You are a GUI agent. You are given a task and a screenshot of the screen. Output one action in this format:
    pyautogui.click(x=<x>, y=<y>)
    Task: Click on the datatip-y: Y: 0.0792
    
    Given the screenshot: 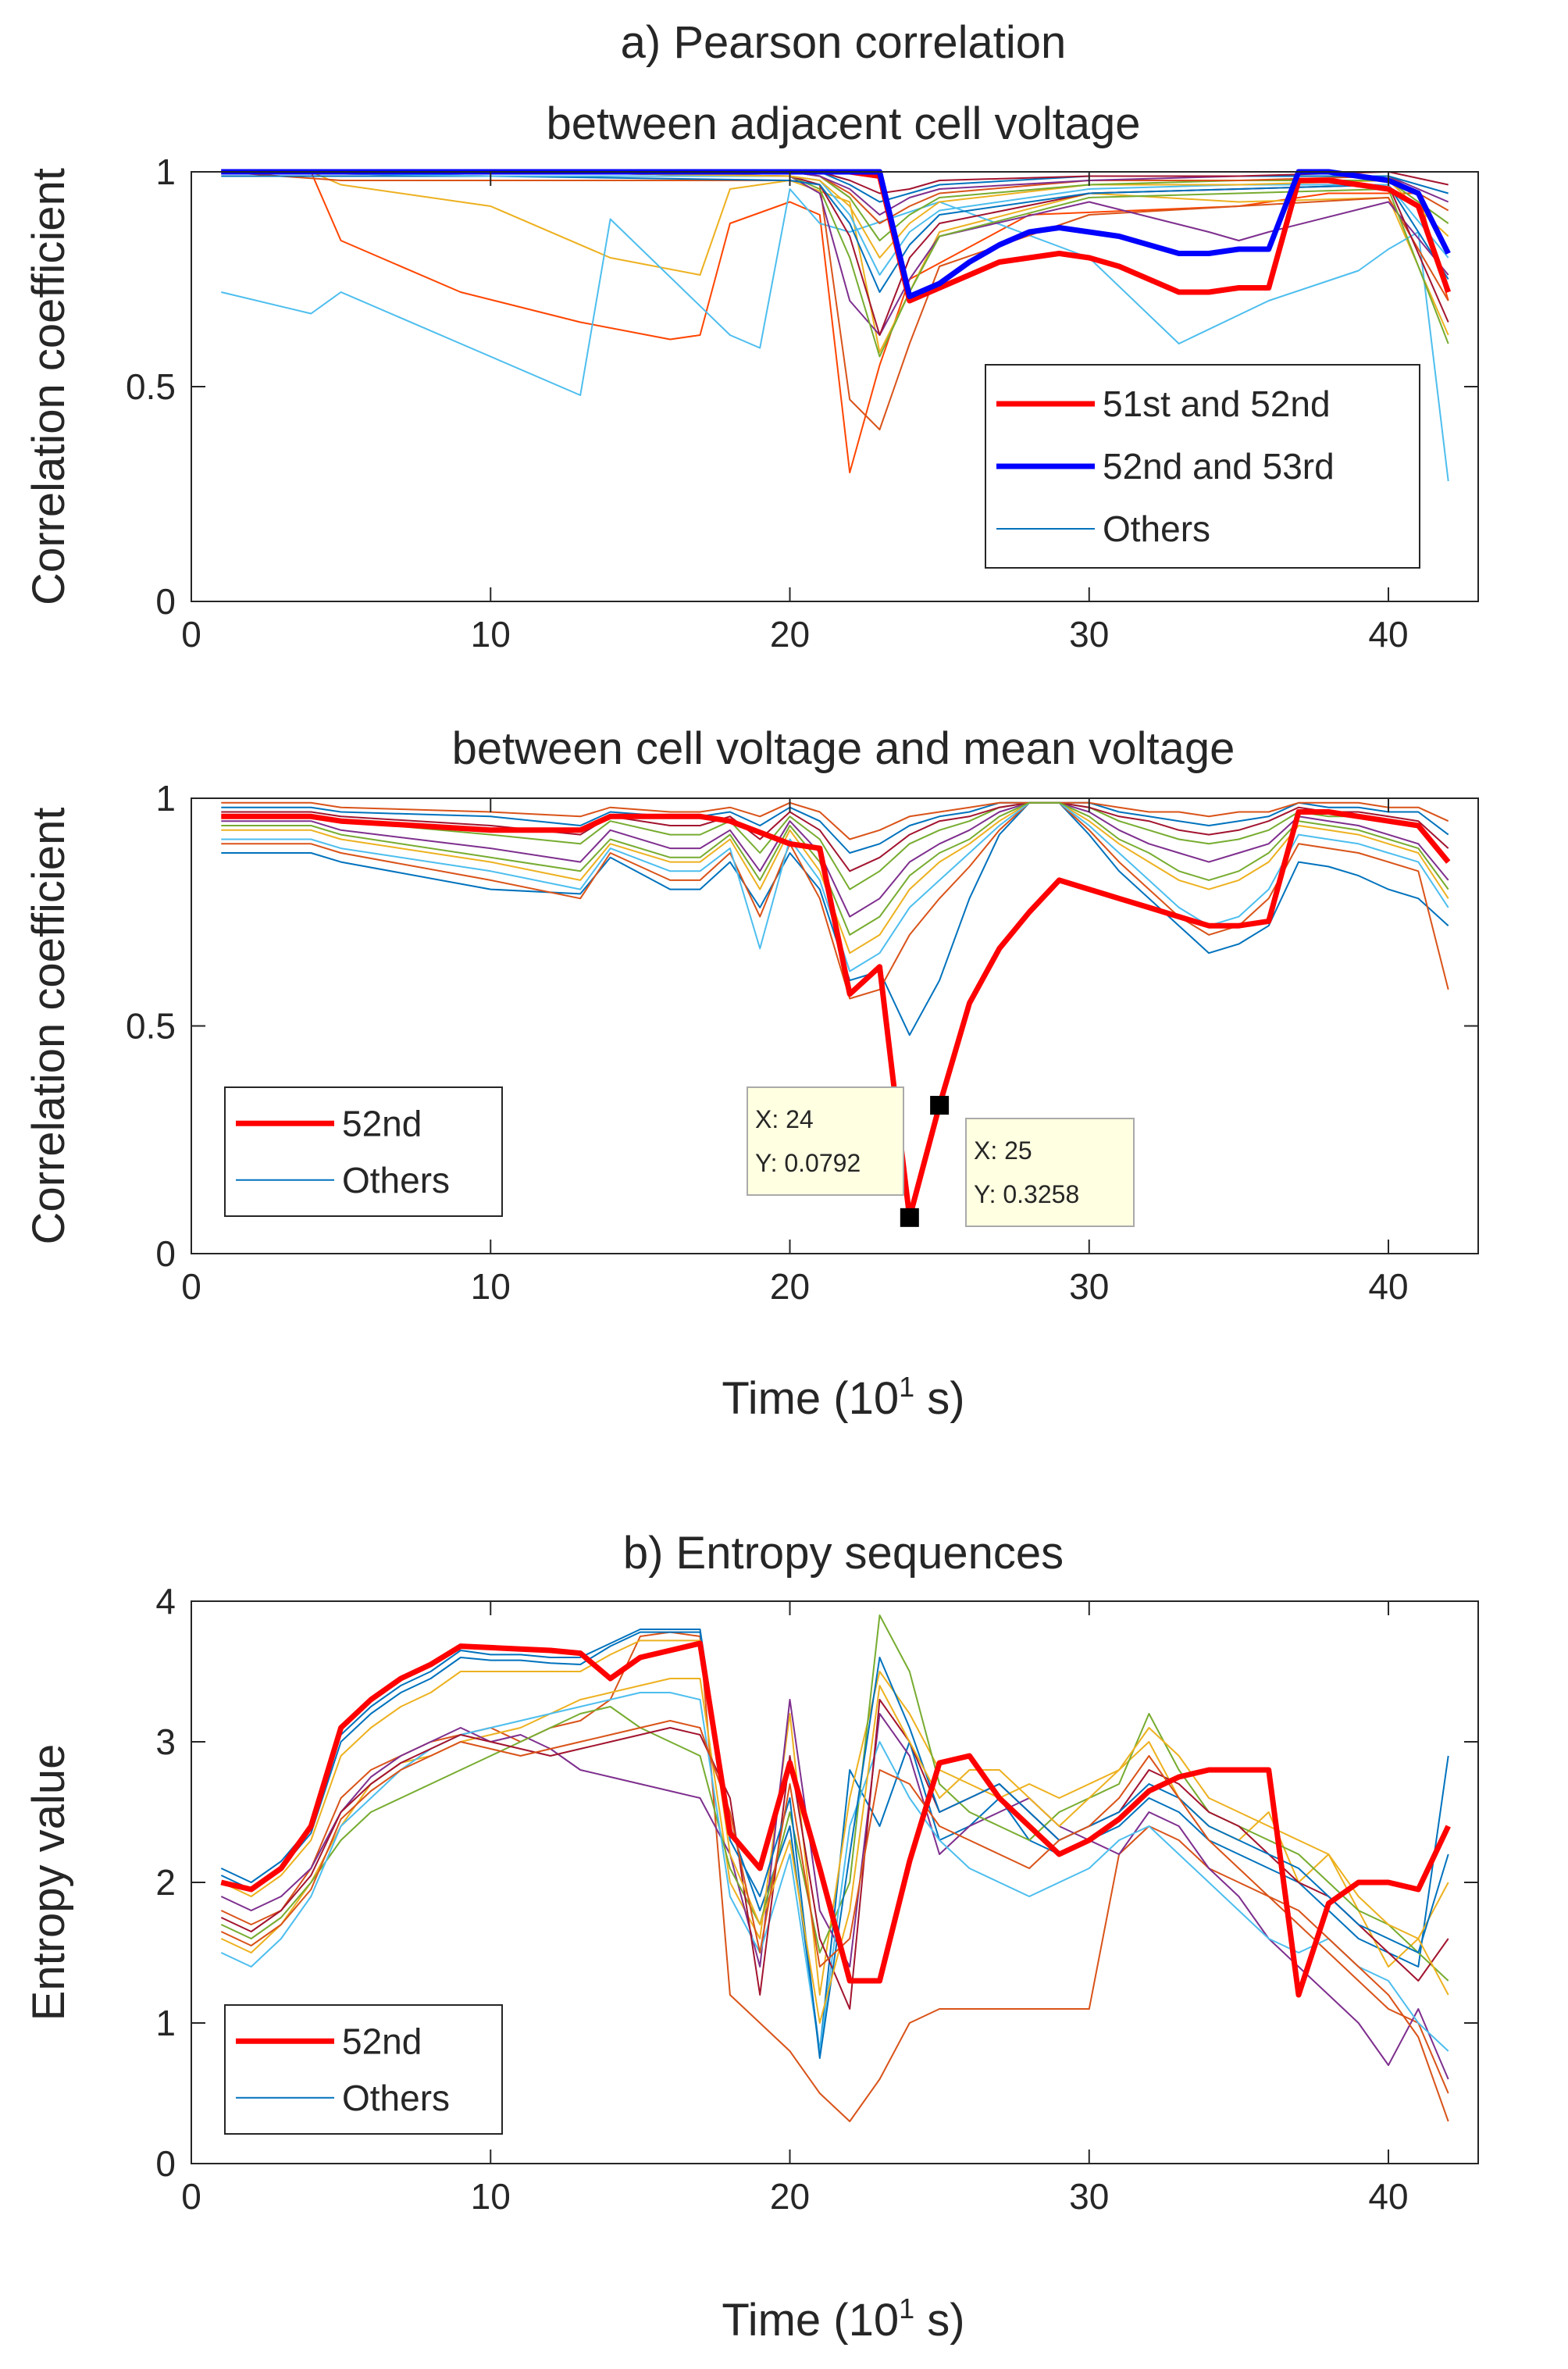 What is the action you would take?
    pyautogui.click(x=808, y=1163)
    